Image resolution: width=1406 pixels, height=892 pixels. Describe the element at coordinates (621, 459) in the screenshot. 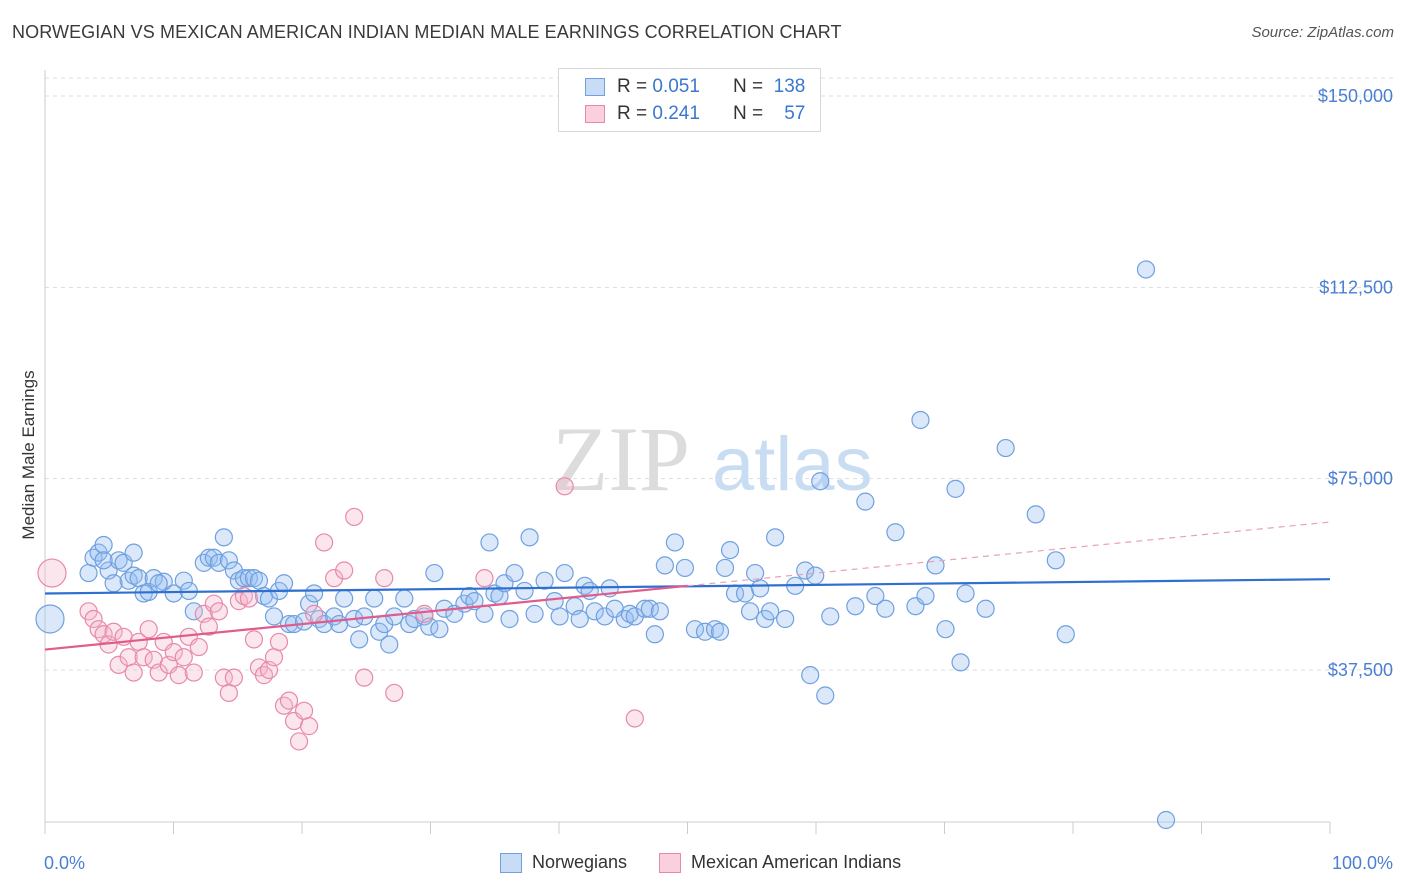

I see `watermark-zip: ZIP` at that location.